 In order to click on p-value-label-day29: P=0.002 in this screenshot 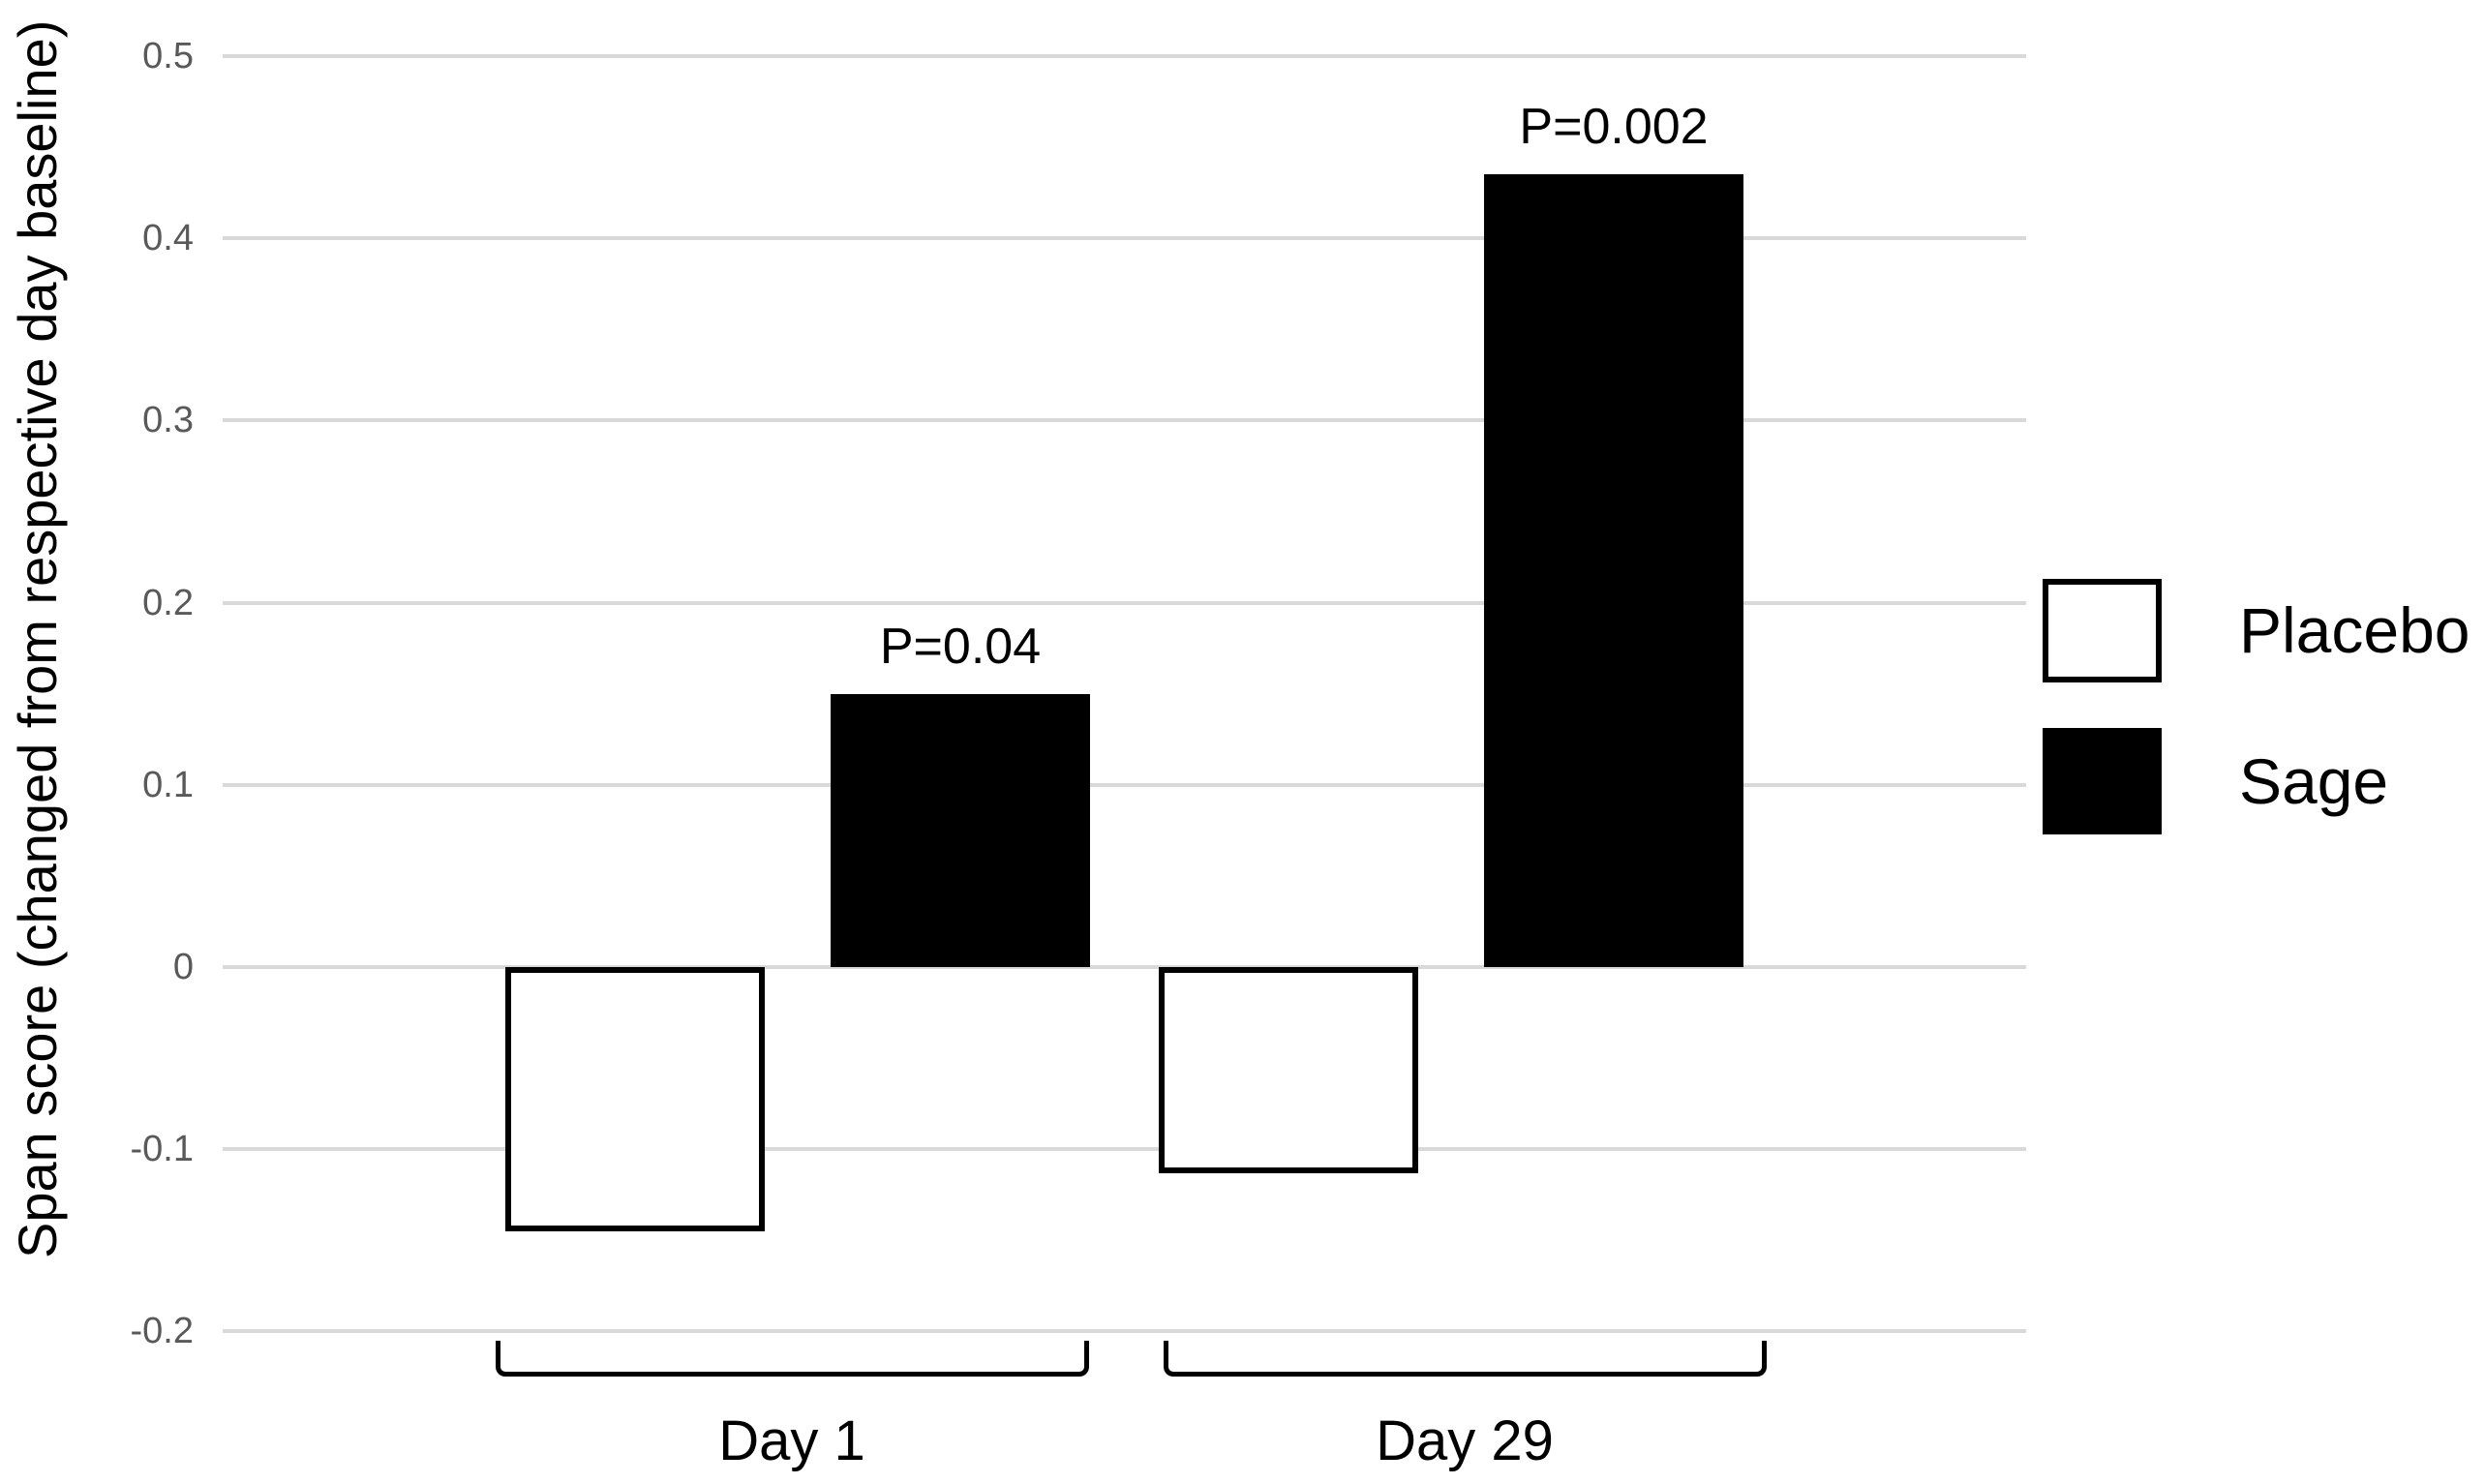, I will do `click(1614, 127)`.